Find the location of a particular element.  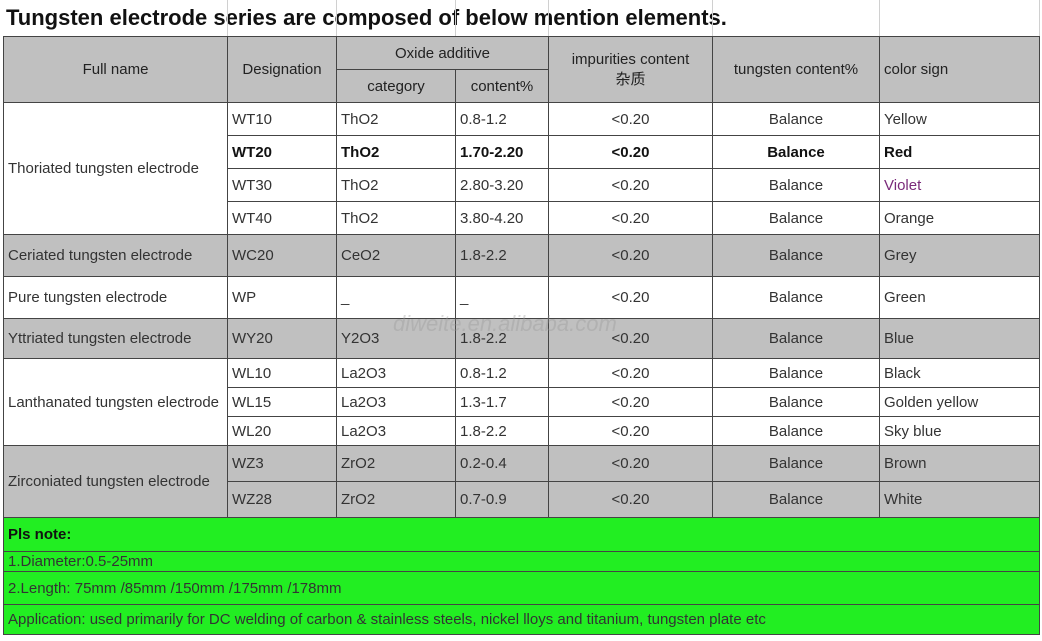

header-impurities-label: impurities content is located at coordinates (630, 59).